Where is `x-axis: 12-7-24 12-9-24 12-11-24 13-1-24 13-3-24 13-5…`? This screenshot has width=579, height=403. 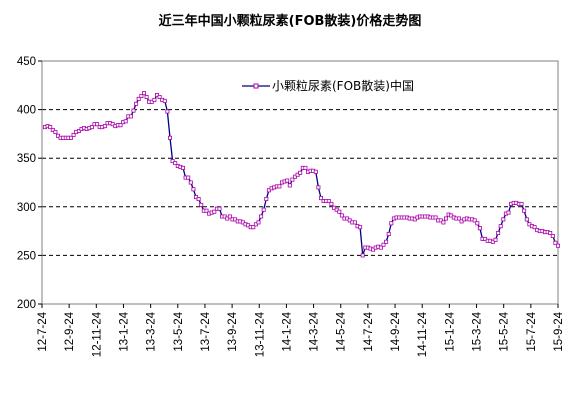
x-axis: 12-7-24 12-9-24 12-11-24 13-1-24 13-3-24 13-5… is located at coordinates (301, 330).